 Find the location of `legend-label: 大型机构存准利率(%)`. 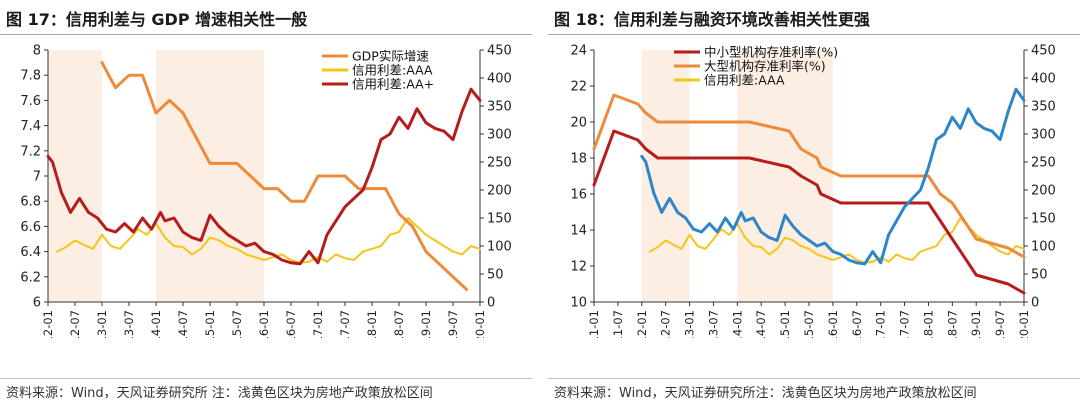

legend-label: 大型机构存准利率(%) is located at coordinates (765, 66).